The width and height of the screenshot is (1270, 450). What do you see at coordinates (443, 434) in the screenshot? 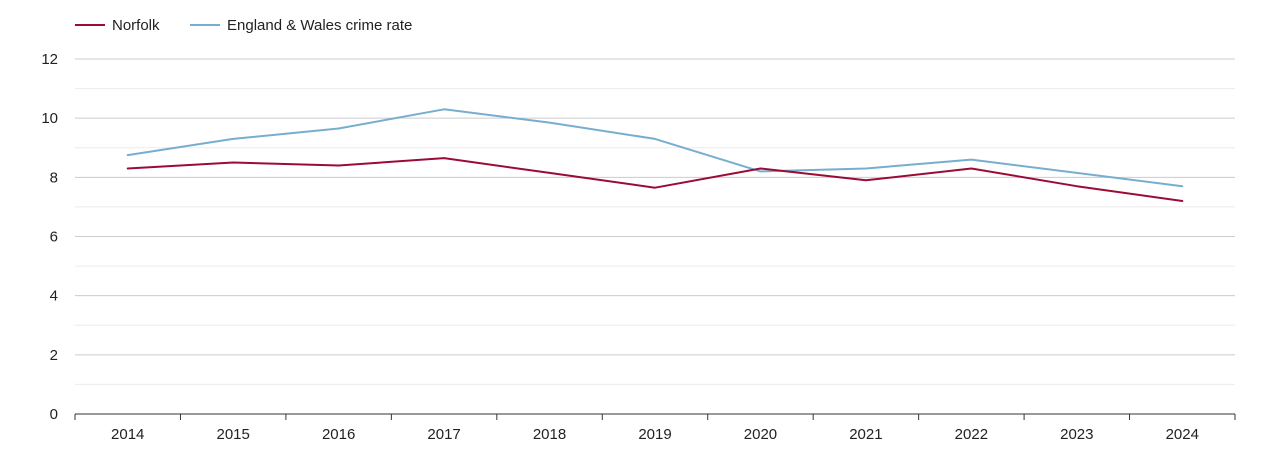
I see `x-tick-label: 2017` at bounding box center [443, 434].